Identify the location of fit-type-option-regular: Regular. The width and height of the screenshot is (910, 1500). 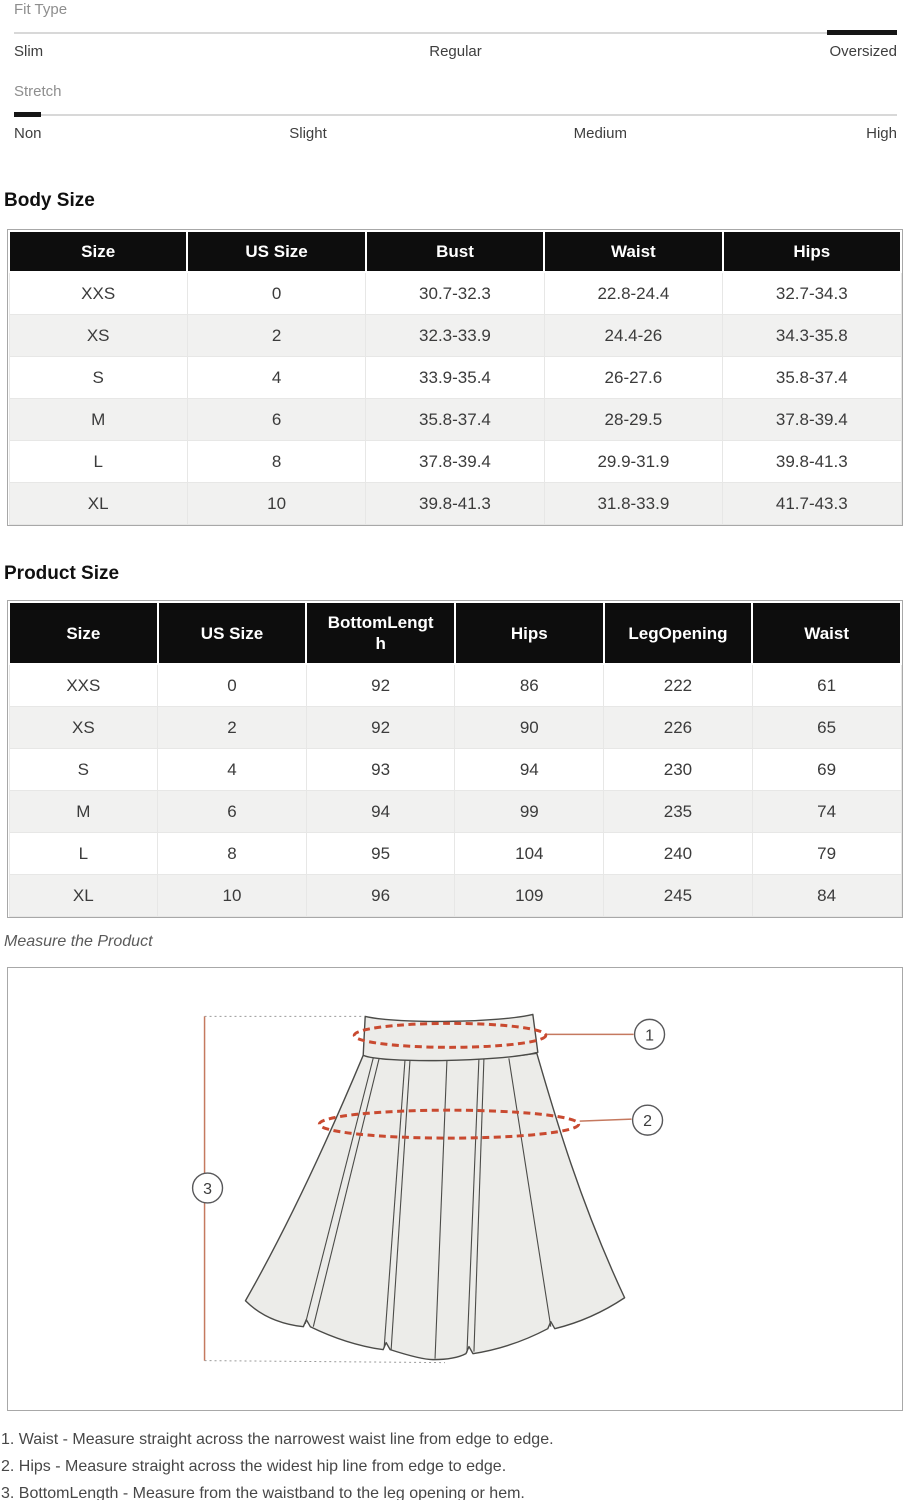
(455, 51).